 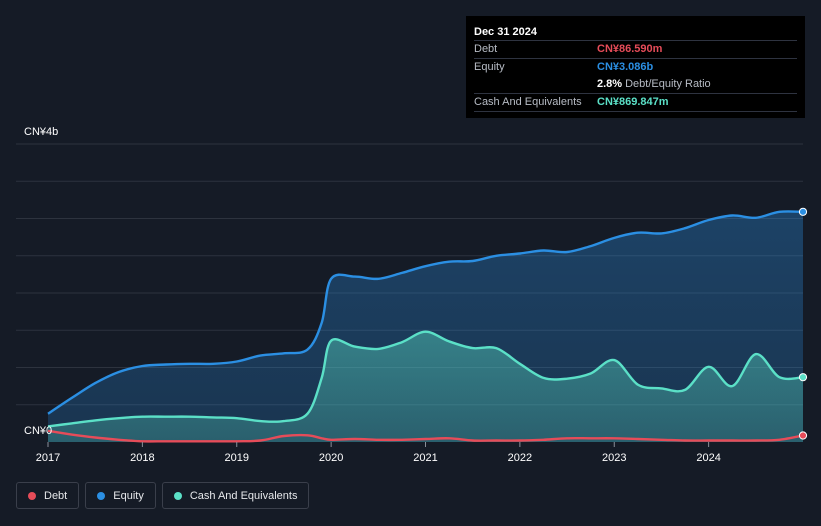 I want to click on y-tick-label-0: CN¥4b, so click(x=41, y=132).